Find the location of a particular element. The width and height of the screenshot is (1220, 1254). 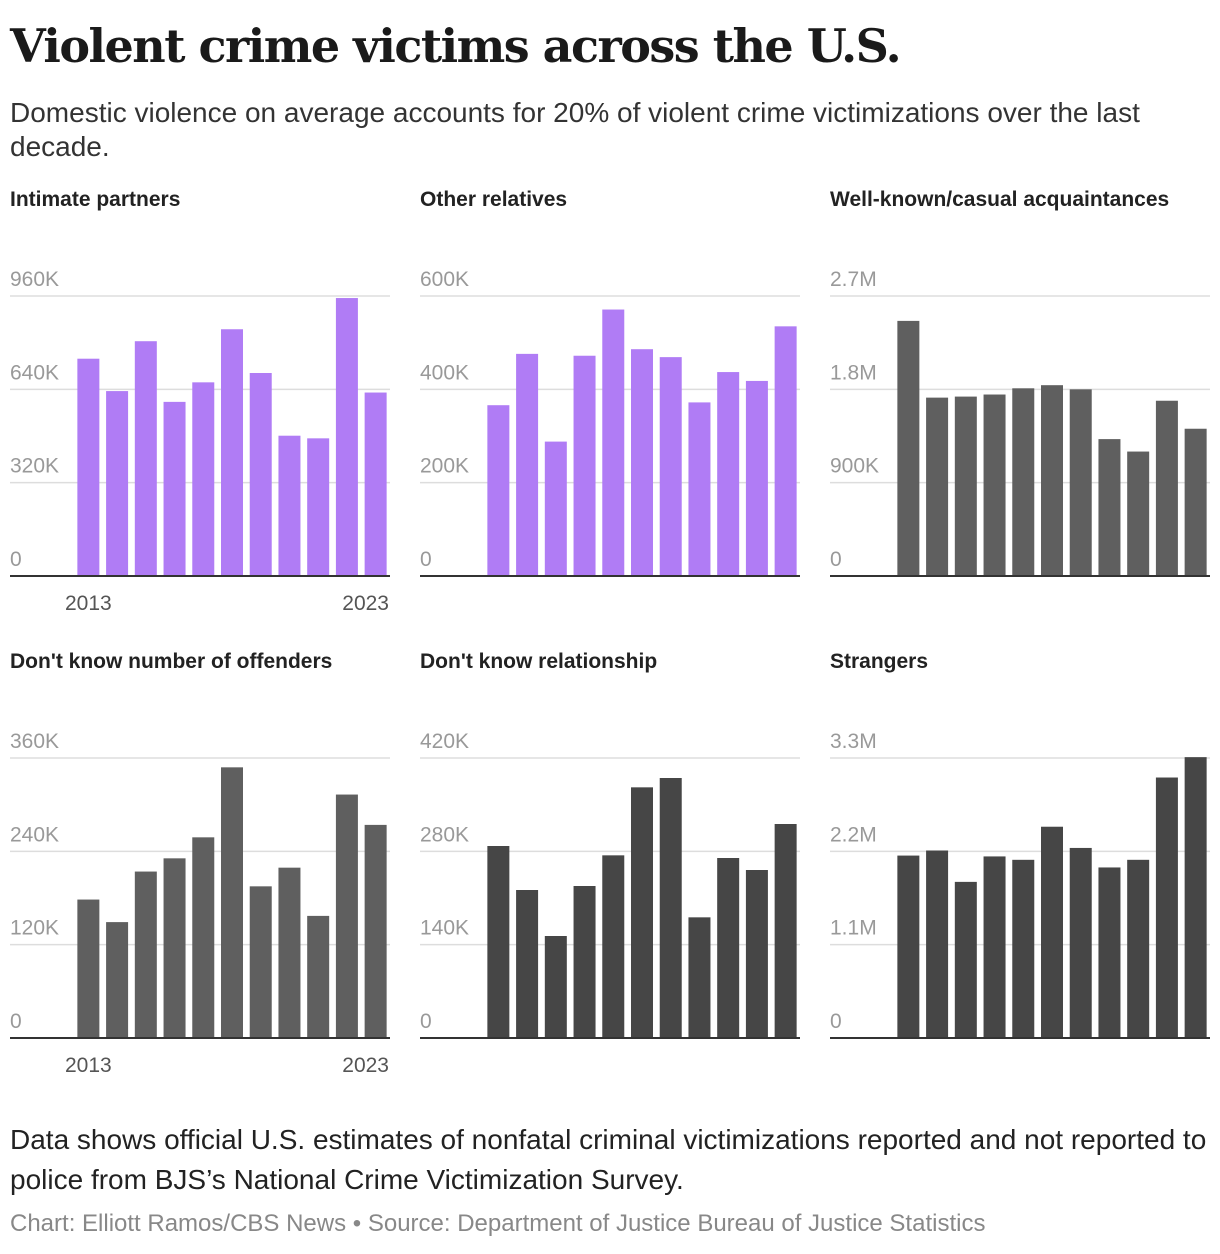

y-tick-label: 120K is located at coordinates (34, 928).